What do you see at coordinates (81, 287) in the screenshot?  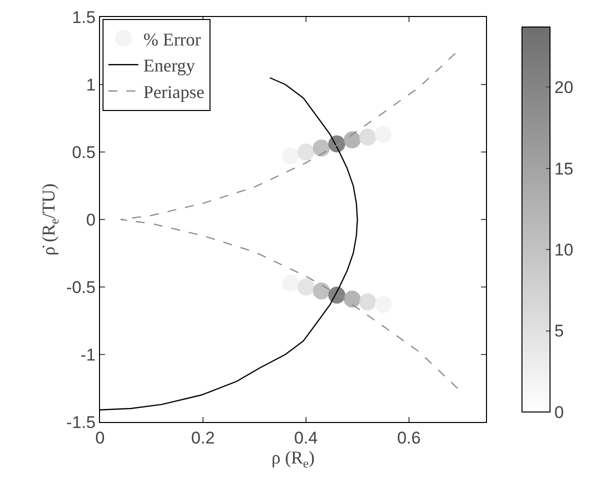 I see `y-tick-label: -0.5` at bounding box center [81, 287].